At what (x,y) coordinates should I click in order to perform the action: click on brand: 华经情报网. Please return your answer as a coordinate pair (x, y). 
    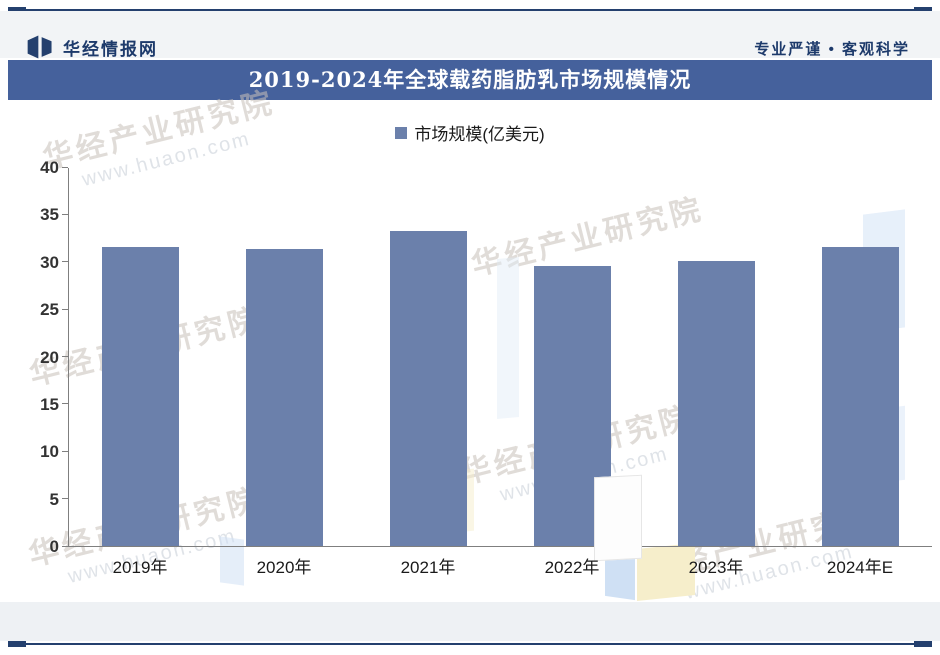
    Looking at the image, I should click on (92, 47).